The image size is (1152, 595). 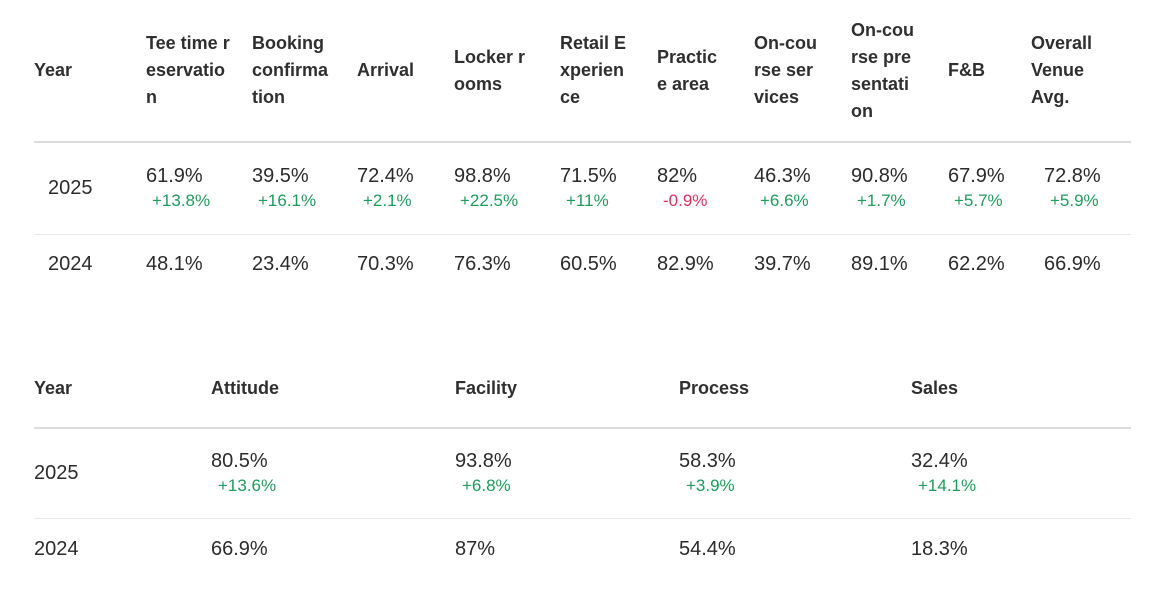 I want to click on score-cell: 67.9% +5.7%, so click(x=989, y=188).